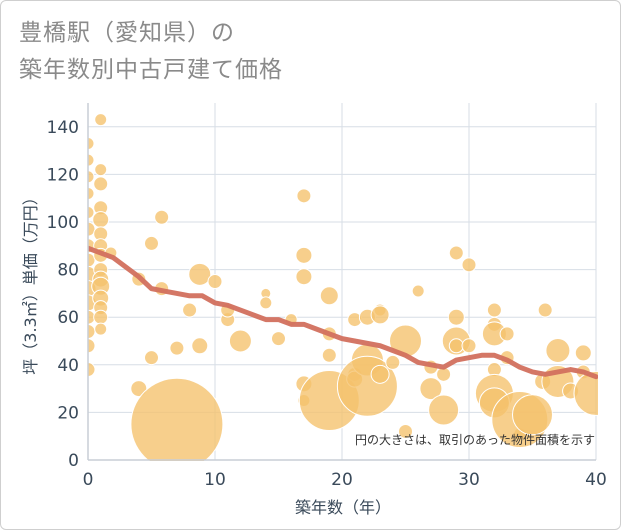  I want to click on y-tick-label-40: 40, so click(68, 366).